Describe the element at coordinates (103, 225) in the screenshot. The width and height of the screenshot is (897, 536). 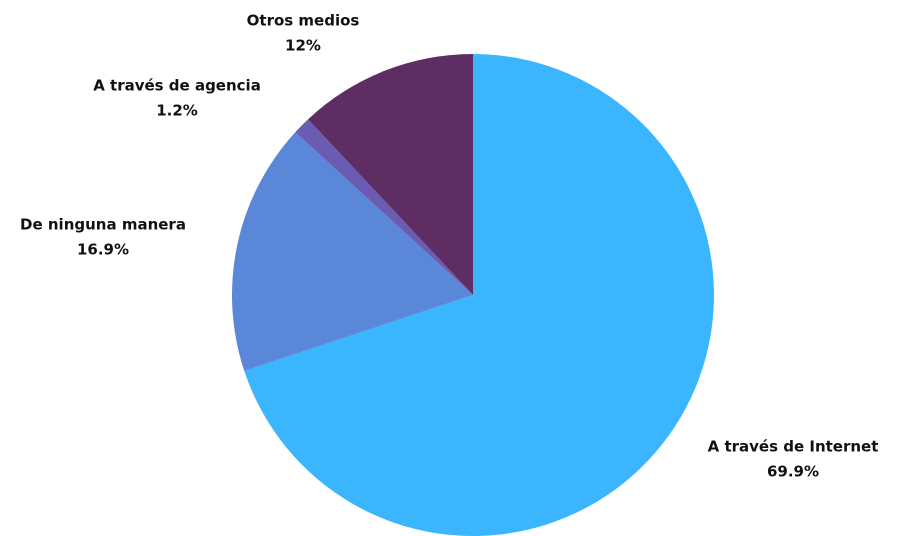
I see `slice-label: De ninguna manera` at that location.